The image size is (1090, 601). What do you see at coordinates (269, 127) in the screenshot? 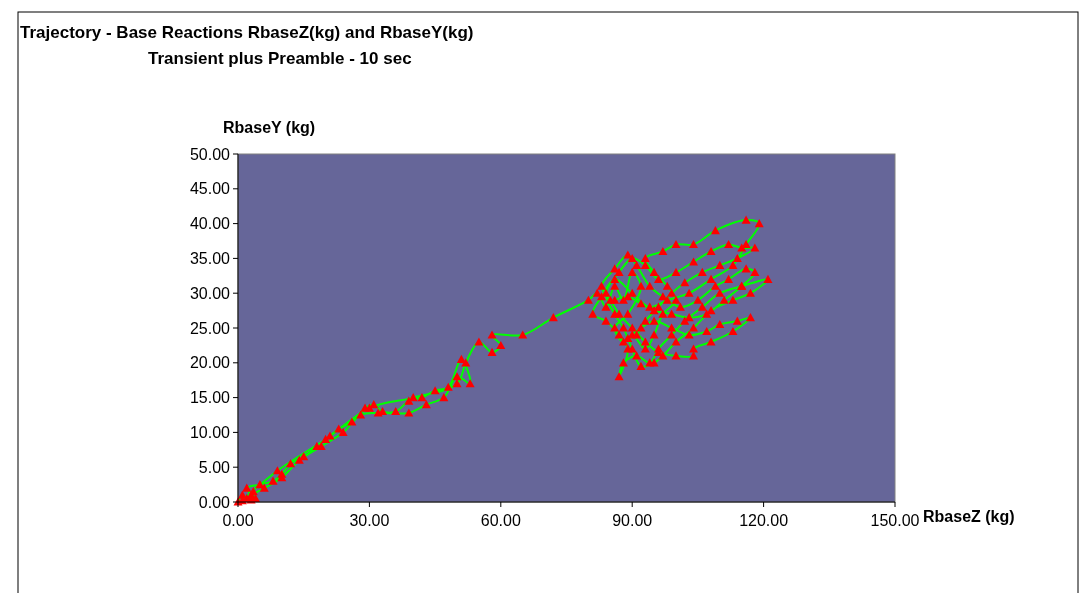
I see `y-axis-title: RbaseY (kg)` at bounding box center [269, 127].